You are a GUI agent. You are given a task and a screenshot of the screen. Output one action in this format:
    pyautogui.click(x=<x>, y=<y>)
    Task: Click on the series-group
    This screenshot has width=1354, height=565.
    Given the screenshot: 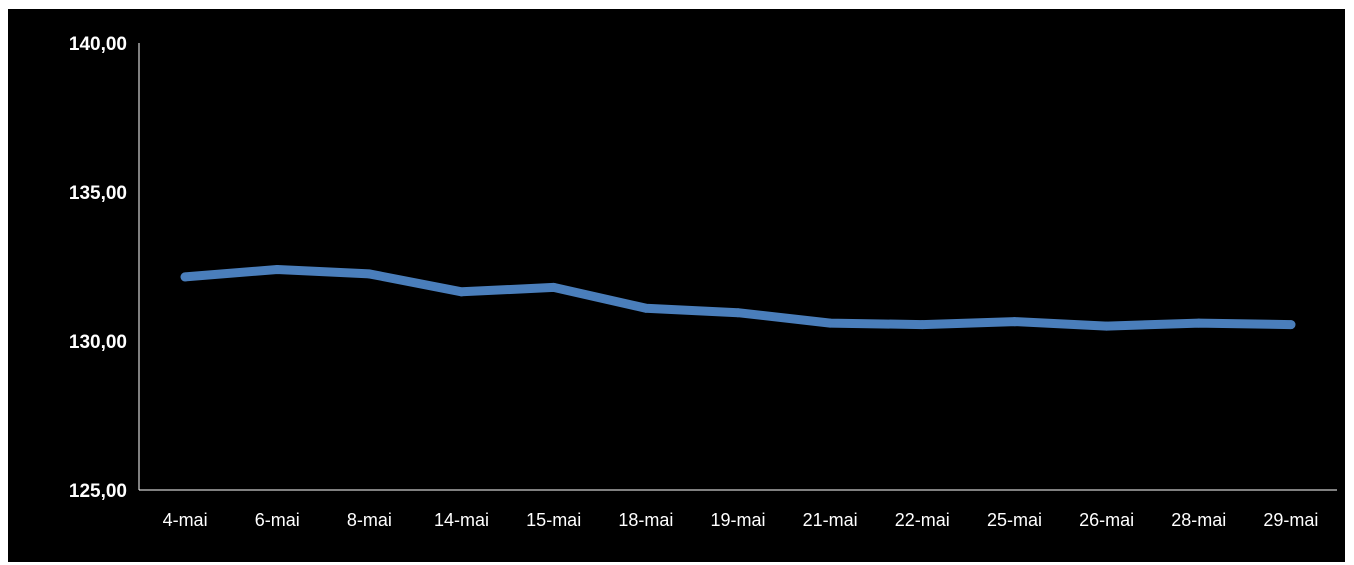 What is the action you would take?
    pyautogui.click(x=738, y=297)
    